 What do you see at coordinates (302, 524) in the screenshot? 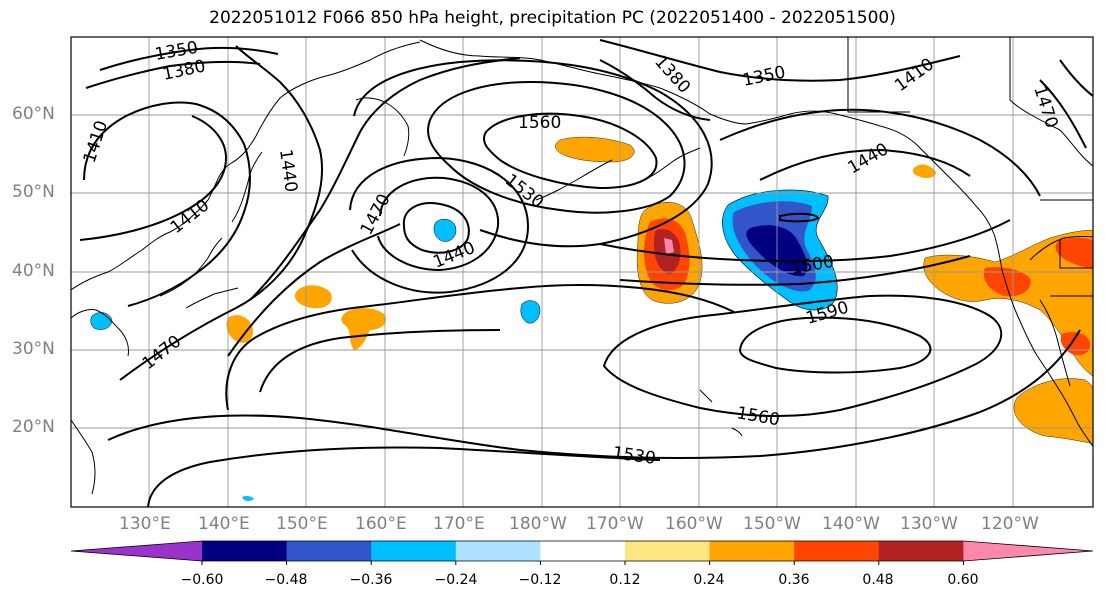
I see `lon-label: 150°E` at bounding box center [302, 524].